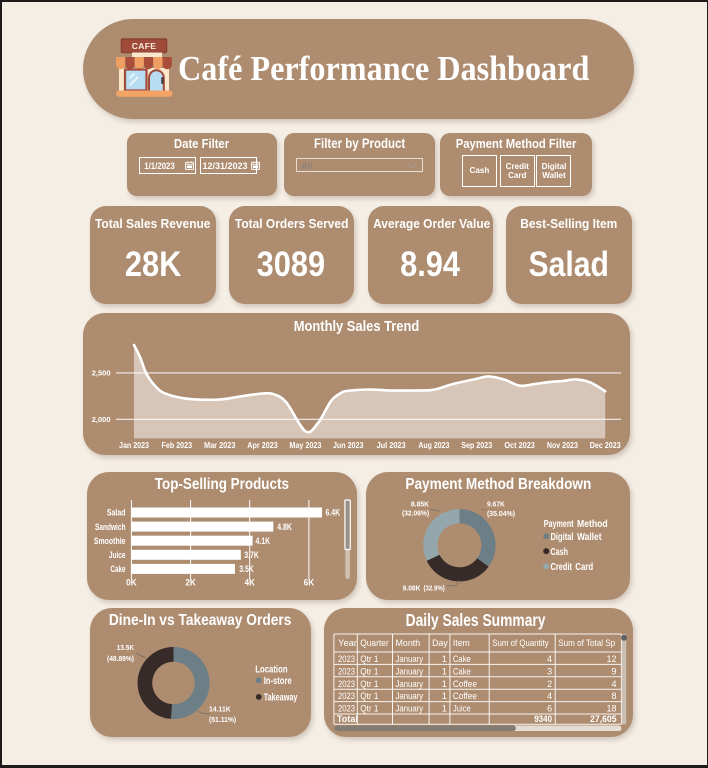 The width and height of the screenshot is (708, 768). I want to click on svg-text: 9.67K, so click(496, 504).